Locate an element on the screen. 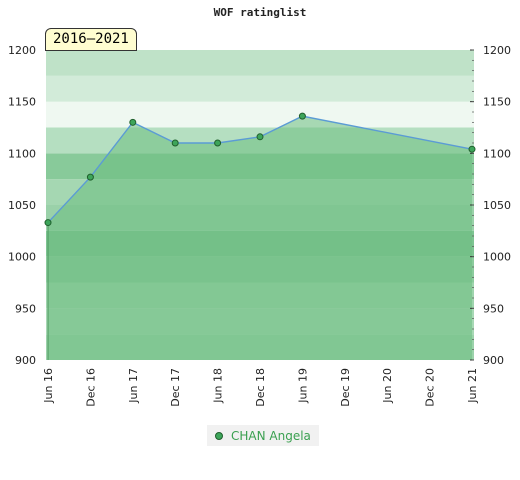 The image size is (520, 480). y-tick-label-left: 1100 is located at coordinates (22, 153).